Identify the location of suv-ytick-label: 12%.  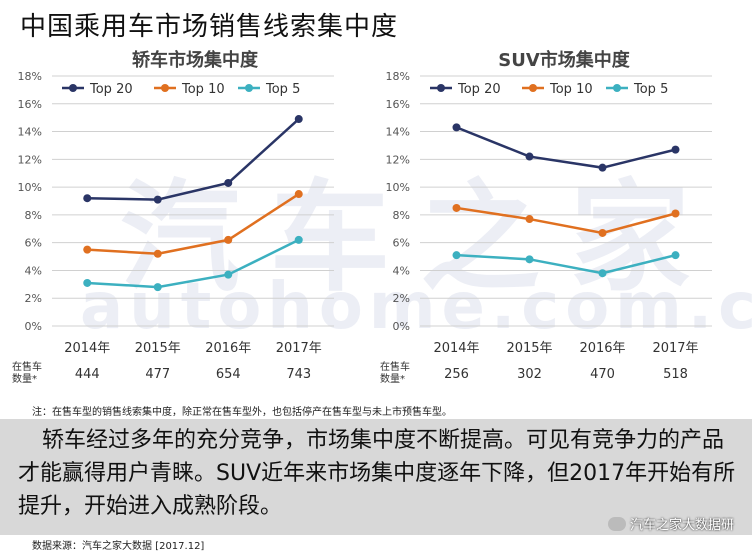
(398, 159).